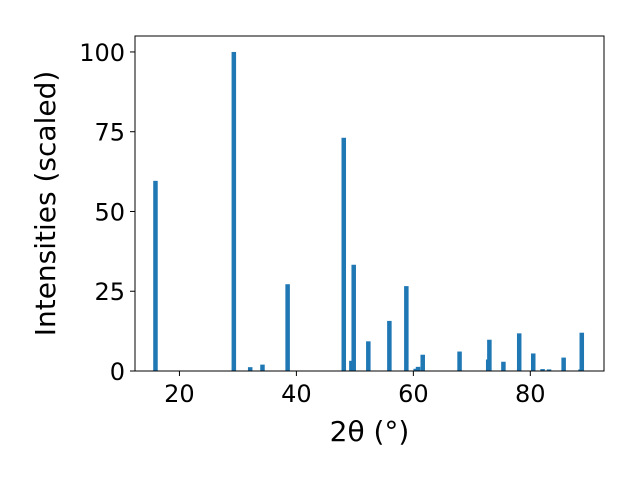 The width and height of the screenshot is (640, 480). What do you see at coordinates (102, 53) in the screenshot?
I see `y-tick-label-4: 100` at bounding box center [102, 53].